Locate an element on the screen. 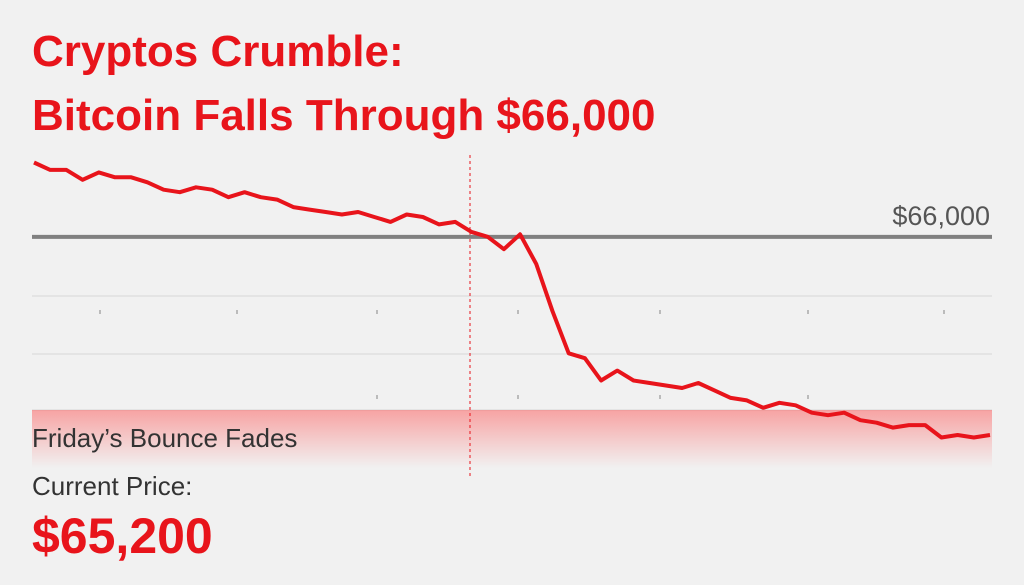 The width and height of the screenshot is (1024, 585). annotation: Friday’s Bounce Fades is located at coordinates (164, 438).